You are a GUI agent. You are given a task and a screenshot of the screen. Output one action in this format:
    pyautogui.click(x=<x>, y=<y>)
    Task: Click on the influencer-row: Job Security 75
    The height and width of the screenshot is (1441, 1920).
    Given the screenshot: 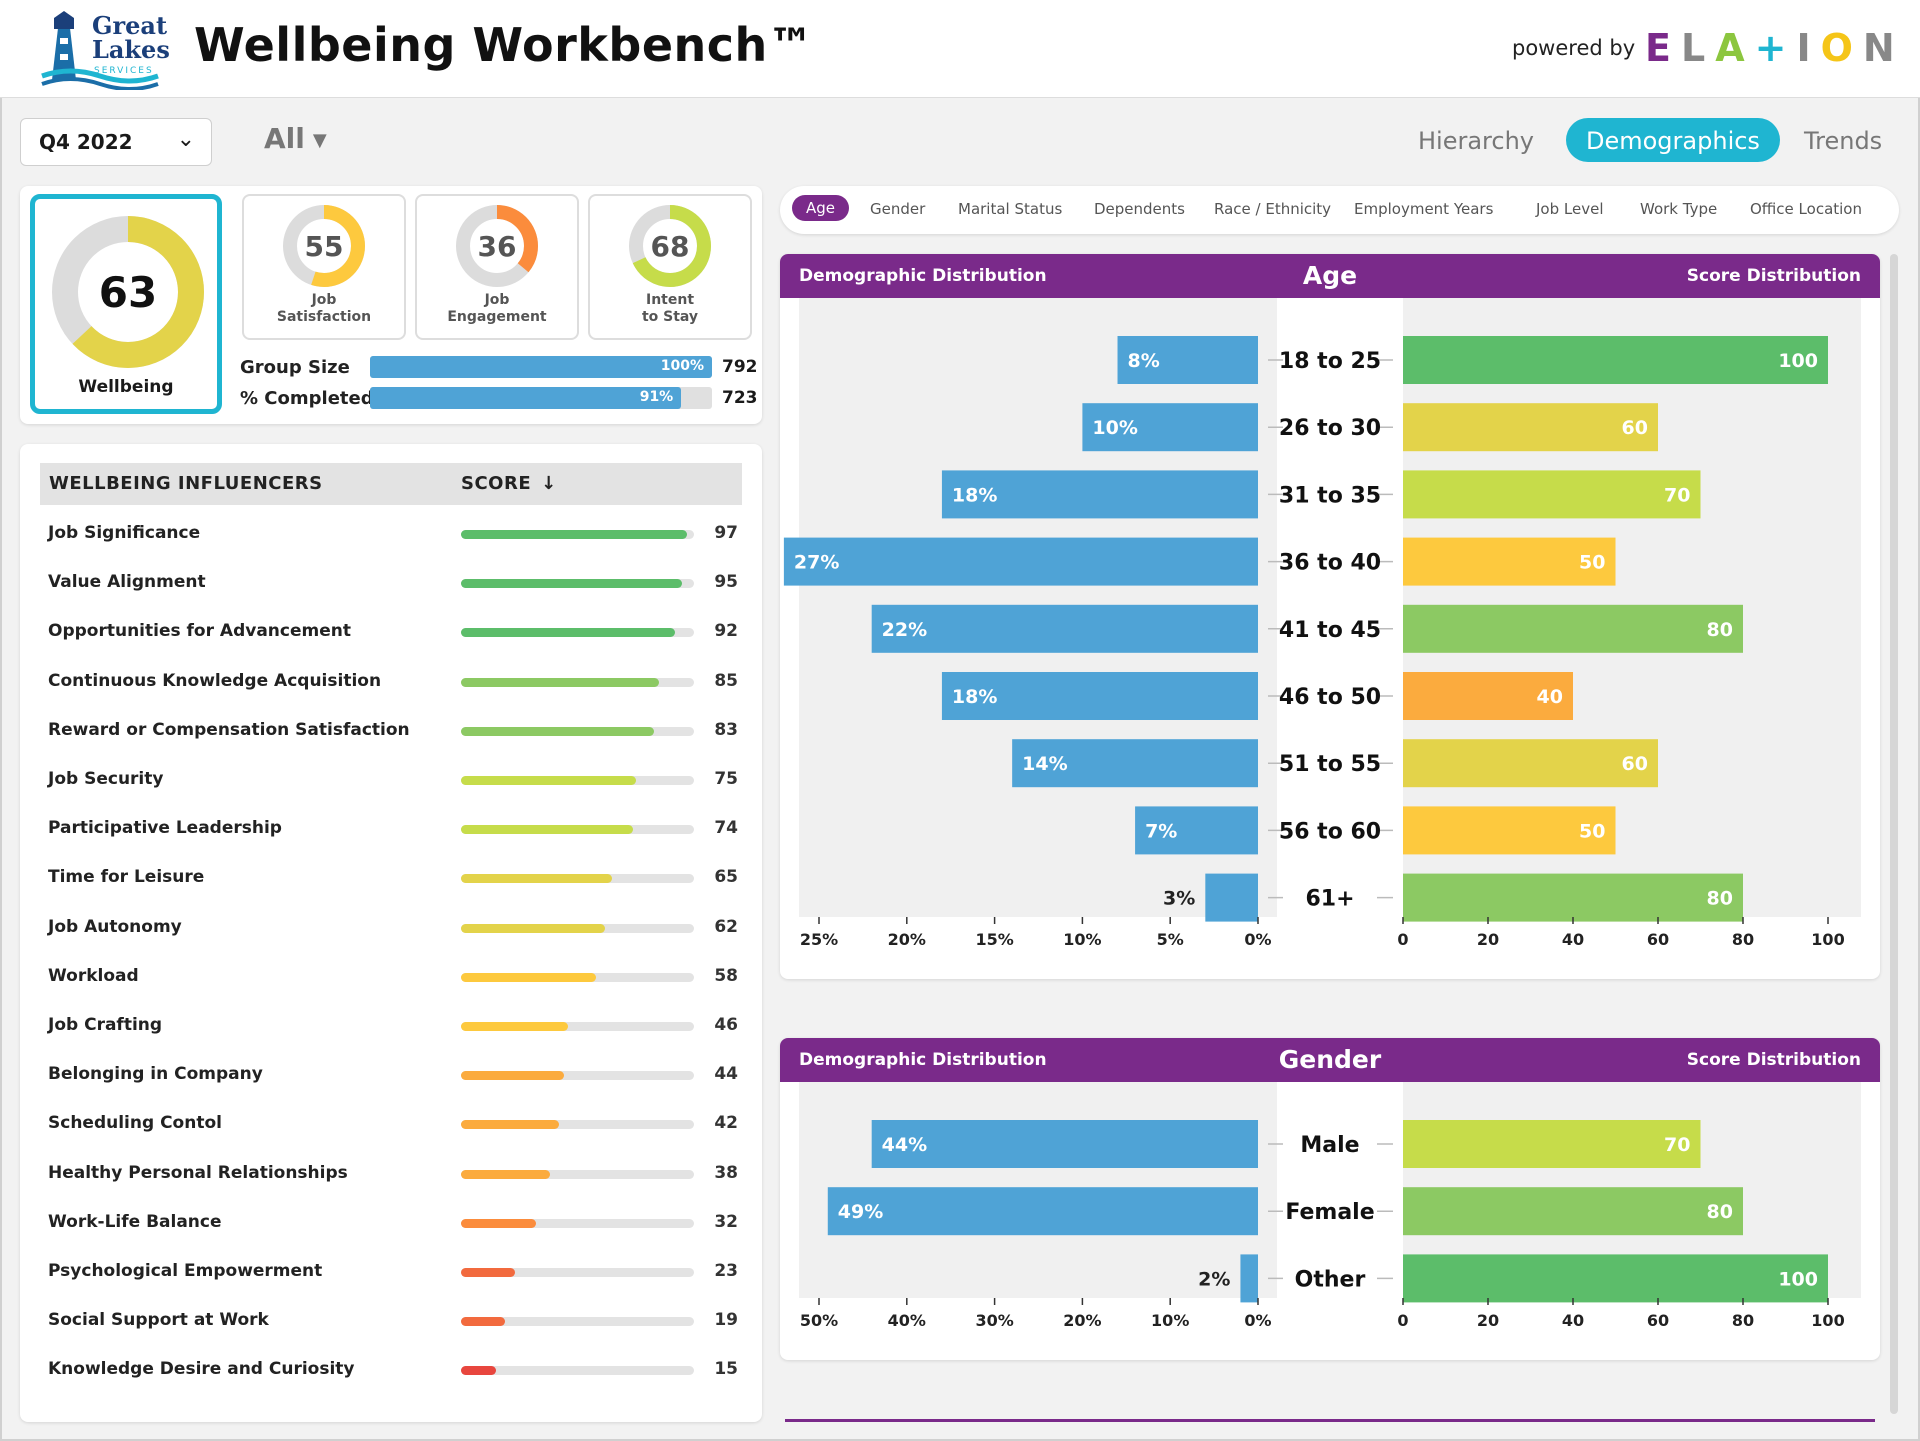 What is the action you would take?
    pyautogui.click(x=391, y=793)
    